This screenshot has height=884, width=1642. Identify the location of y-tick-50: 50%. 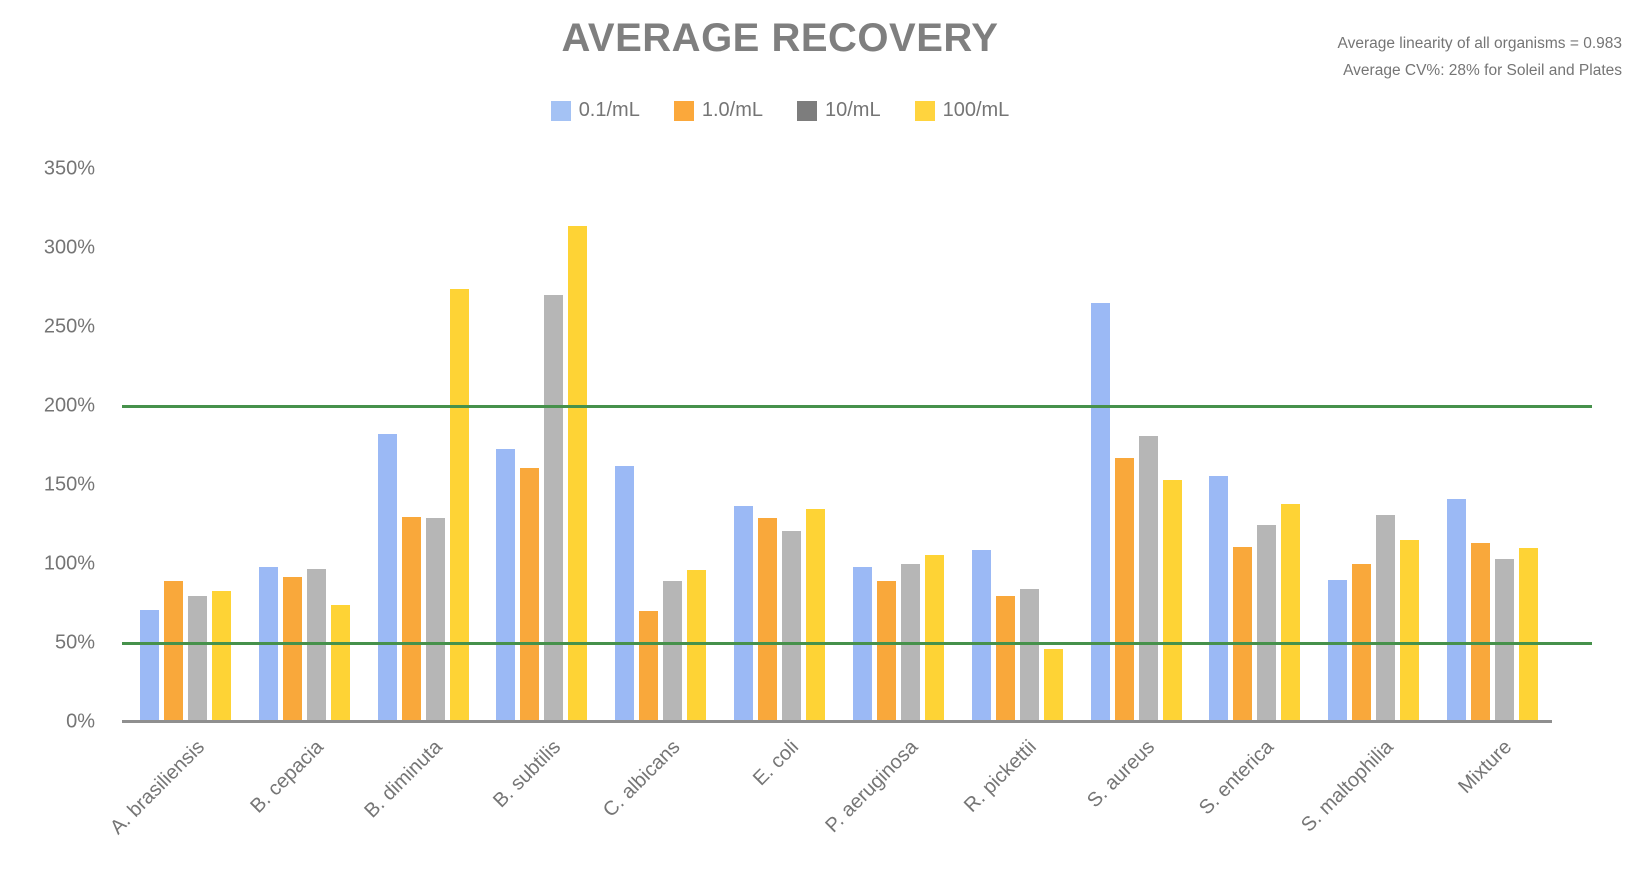
(74, 642).